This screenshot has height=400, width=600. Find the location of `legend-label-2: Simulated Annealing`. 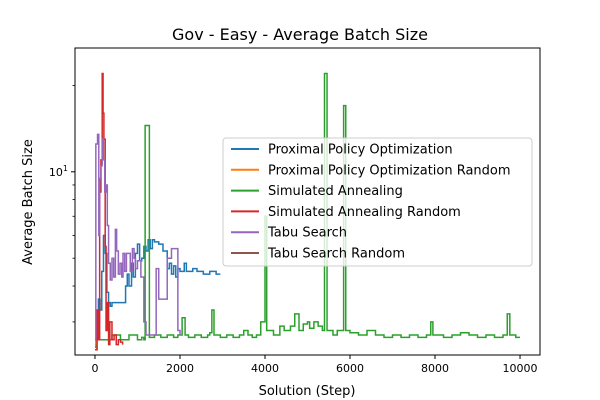

legend-label-2: Simulated Annealing is located at coordinates (335, 191).